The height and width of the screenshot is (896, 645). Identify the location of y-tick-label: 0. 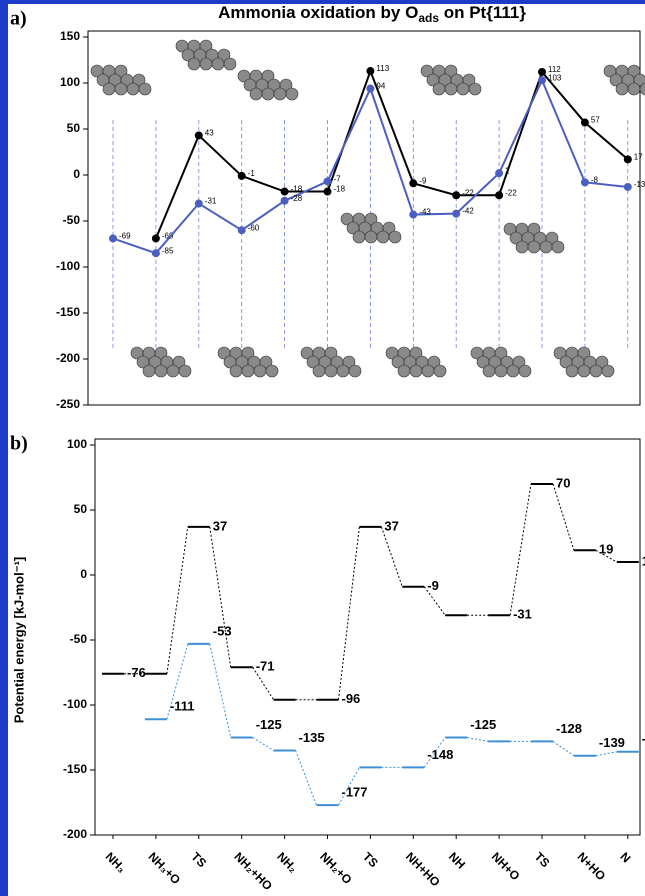
(76, 174).